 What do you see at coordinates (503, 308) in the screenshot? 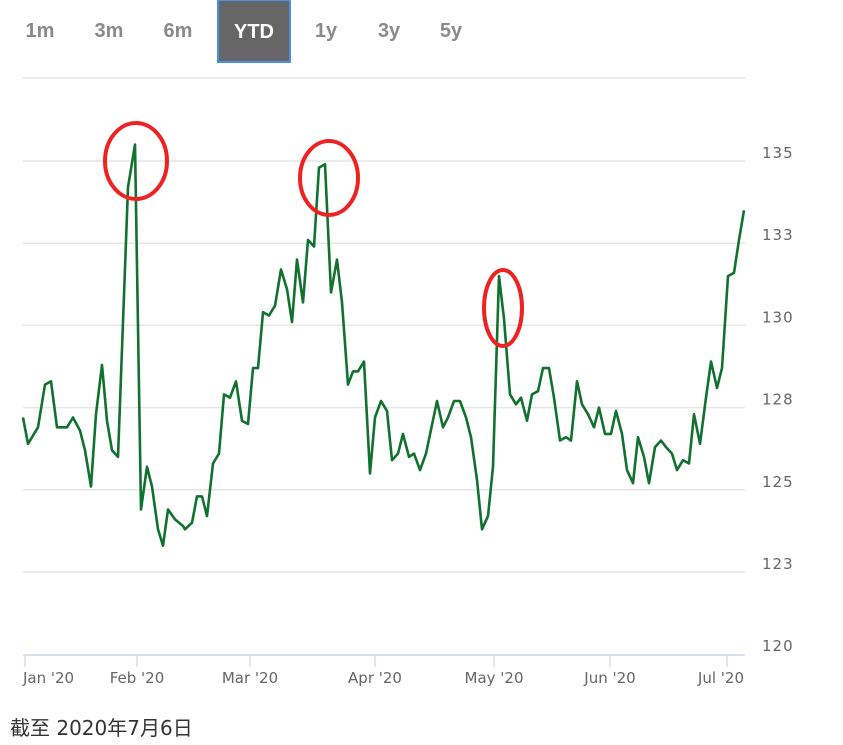
I see `highlight-circle-peak-may` at bounding box center [503, 308].